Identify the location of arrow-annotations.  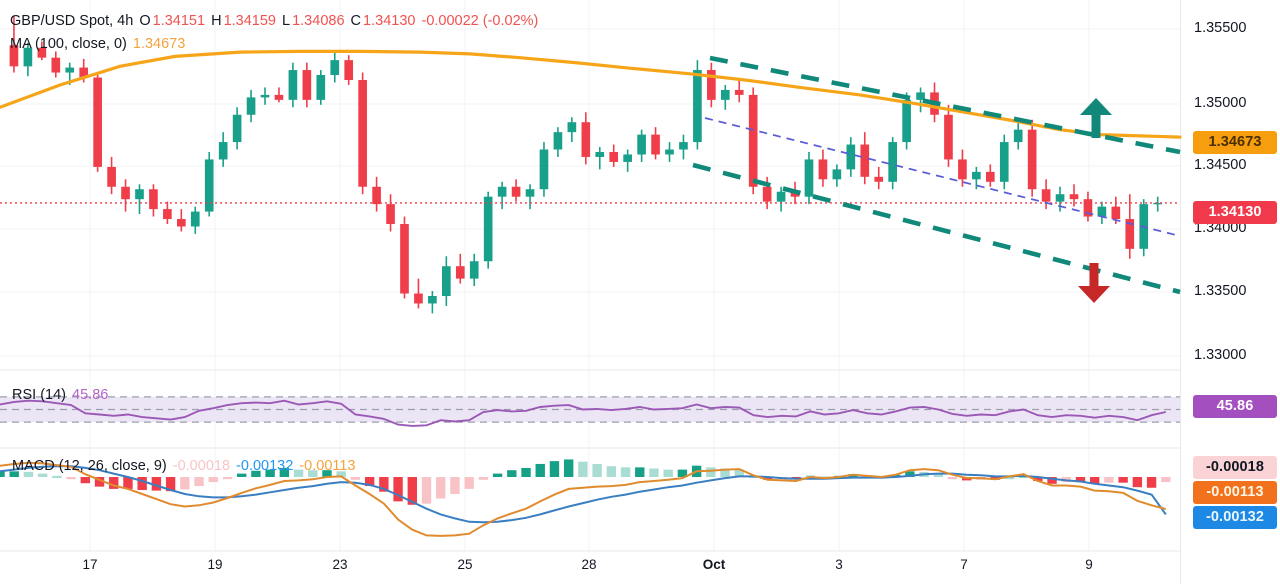
(1095, 200).